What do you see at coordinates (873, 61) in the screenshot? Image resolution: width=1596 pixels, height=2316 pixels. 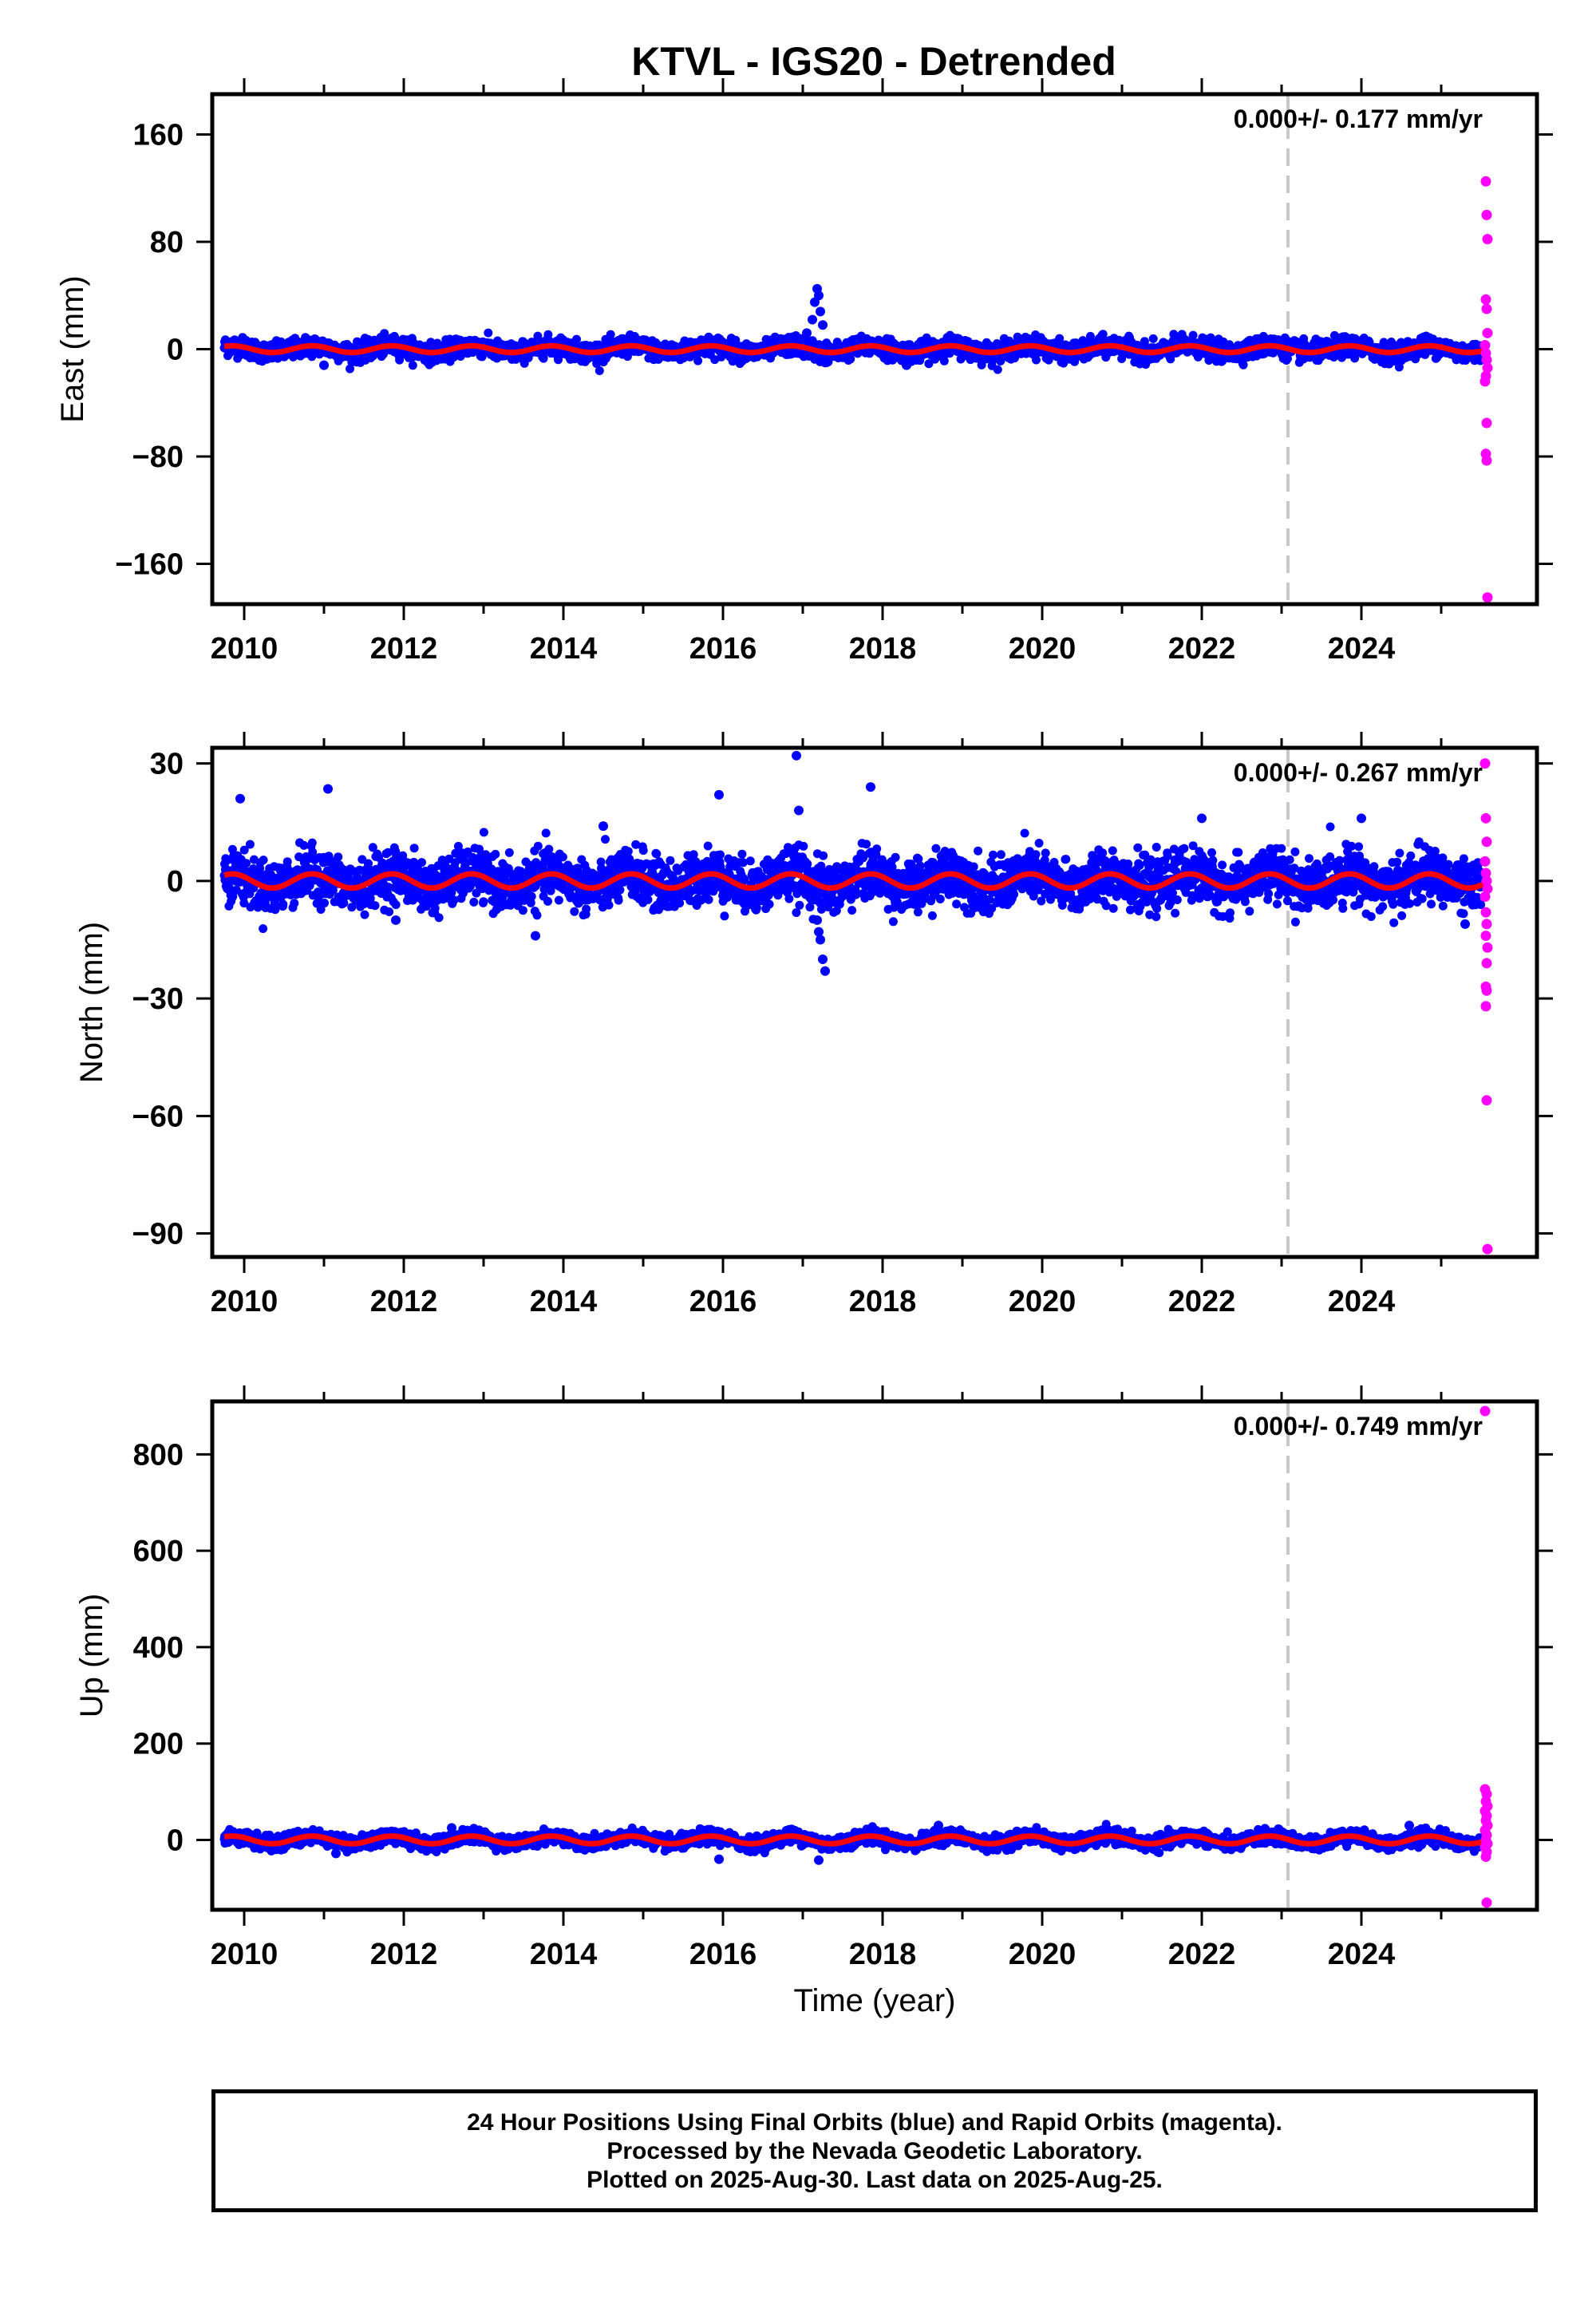 I see `chart-title: KTVL - IGS20 - Detrended` at bounding box center [873, 61].